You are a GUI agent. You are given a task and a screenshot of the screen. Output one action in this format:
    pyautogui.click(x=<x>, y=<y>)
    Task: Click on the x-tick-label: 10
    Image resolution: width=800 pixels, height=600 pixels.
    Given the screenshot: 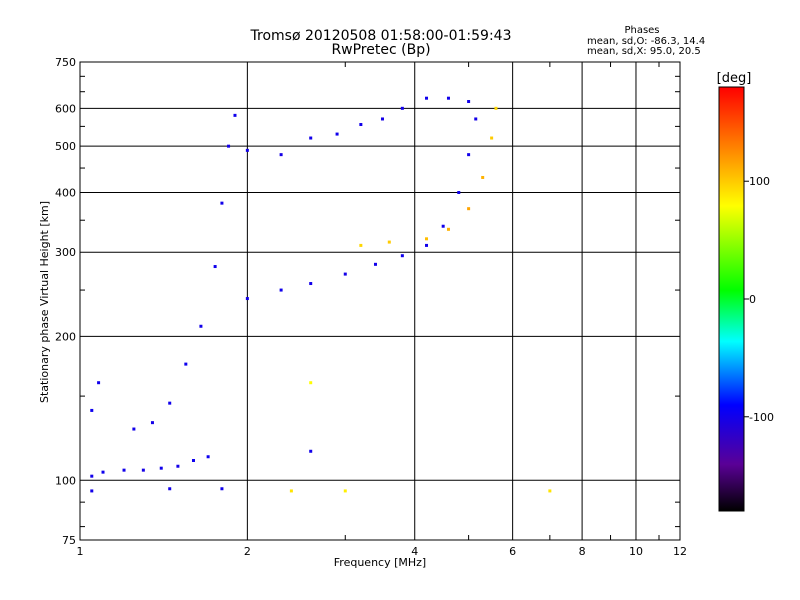 What is the action you would take?
    pyautogui.click(x=636, y=551)
    